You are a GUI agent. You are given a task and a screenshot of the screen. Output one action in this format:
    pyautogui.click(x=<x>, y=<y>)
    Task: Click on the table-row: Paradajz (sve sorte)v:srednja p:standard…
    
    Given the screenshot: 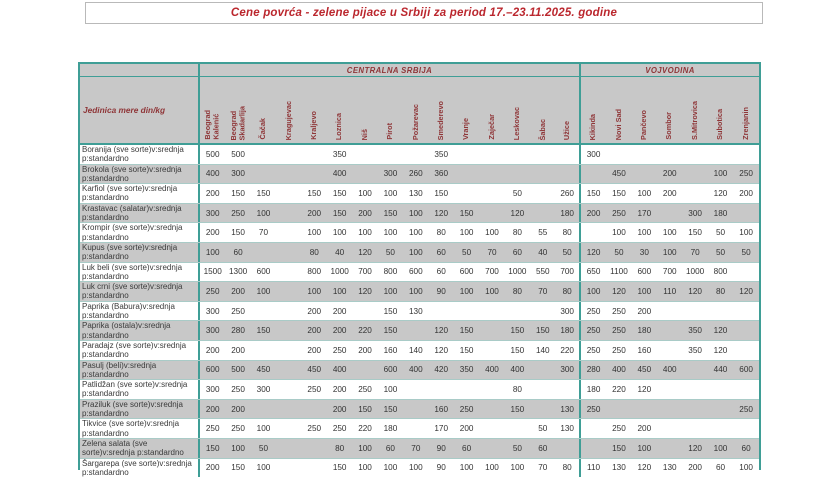 What is the action you would take?
    pyautogui.click(x=419, y=350)
    